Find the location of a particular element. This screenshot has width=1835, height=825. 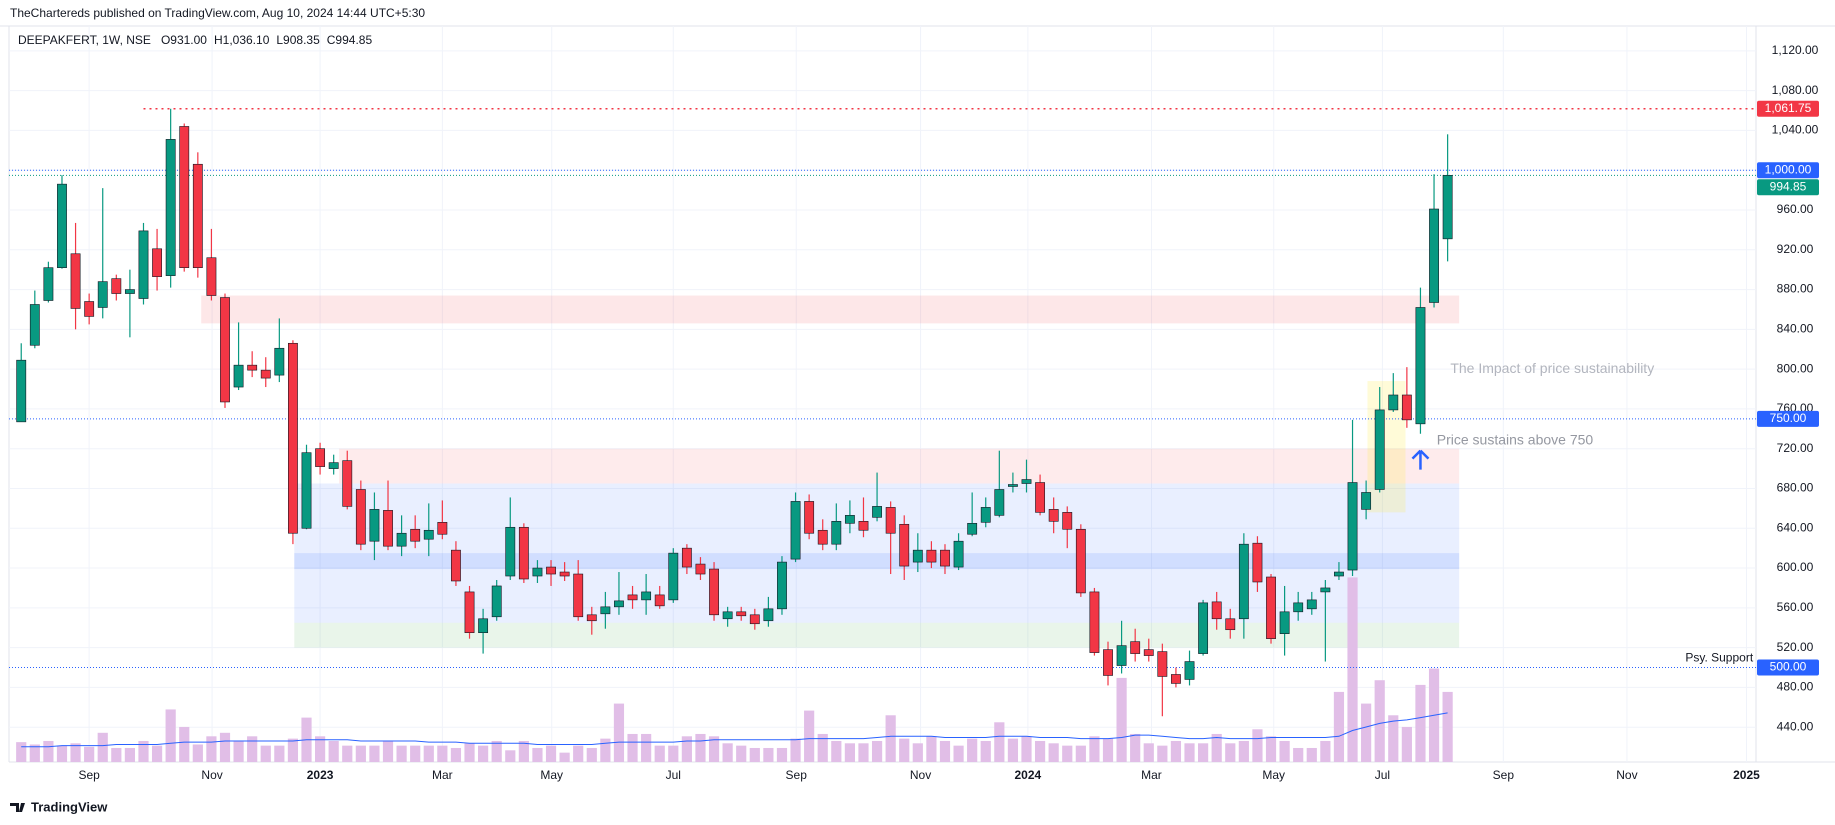

annotation: Price sustains above 750 is located at coordinates (1515, 439).